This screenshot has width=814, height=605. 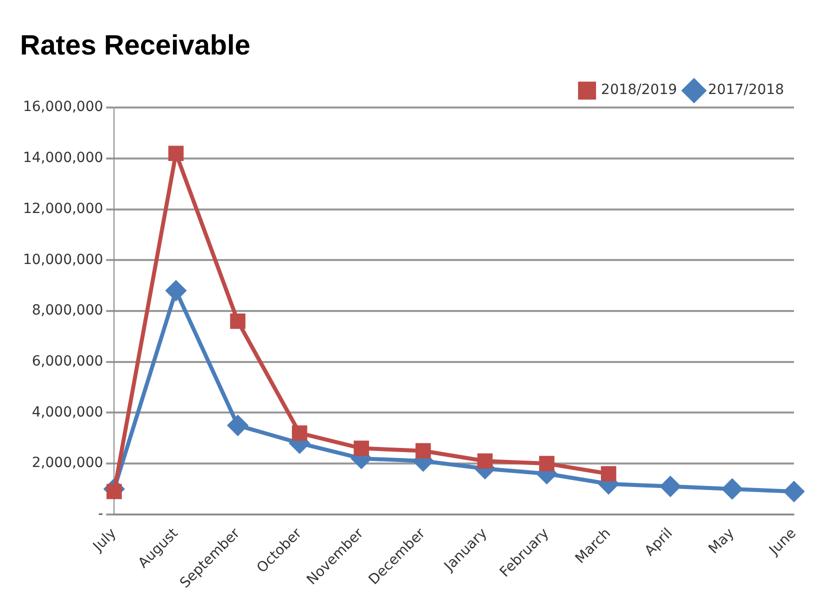 I want to click on y-tick-label: 10,000,000, so click(x=63, y=260).